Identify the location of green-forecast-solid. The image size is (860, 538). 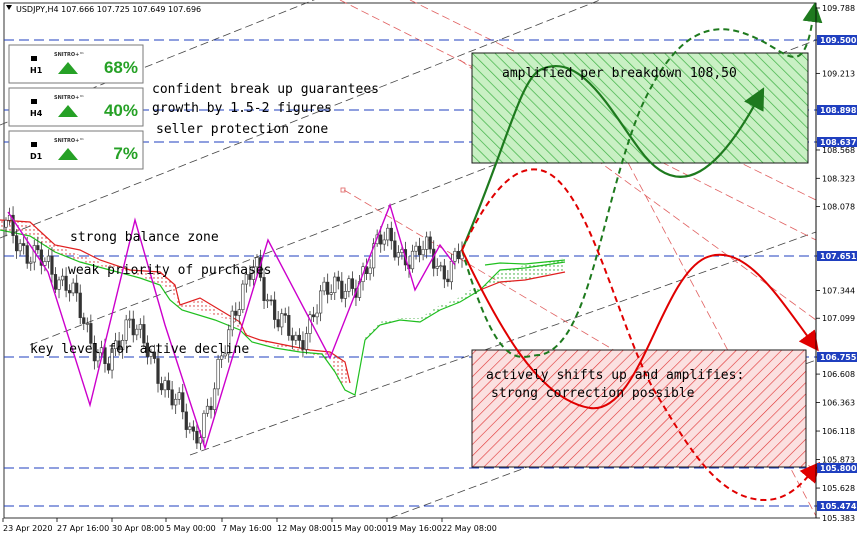
(612, 157).